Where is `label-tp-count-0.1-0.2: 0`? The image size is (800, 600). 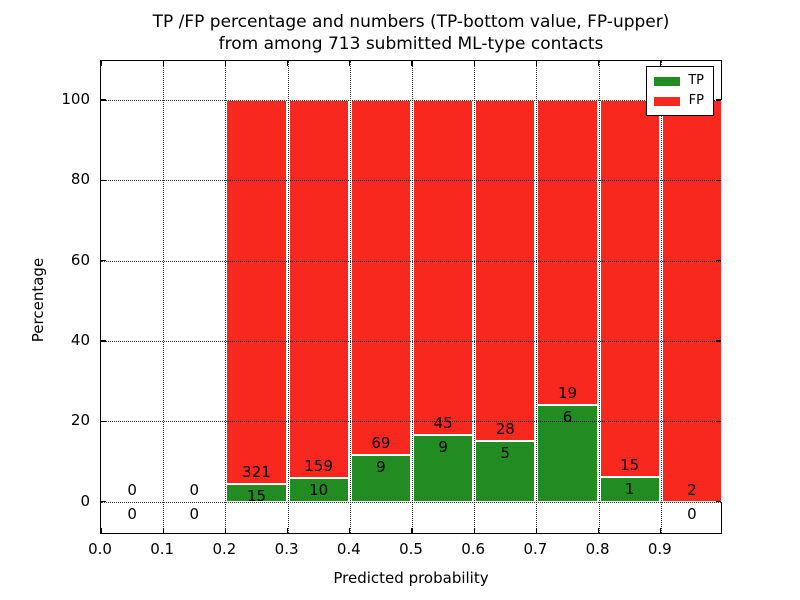 label-tp-count-0.1-0.2: 0 is located at coordinates (194, 513).